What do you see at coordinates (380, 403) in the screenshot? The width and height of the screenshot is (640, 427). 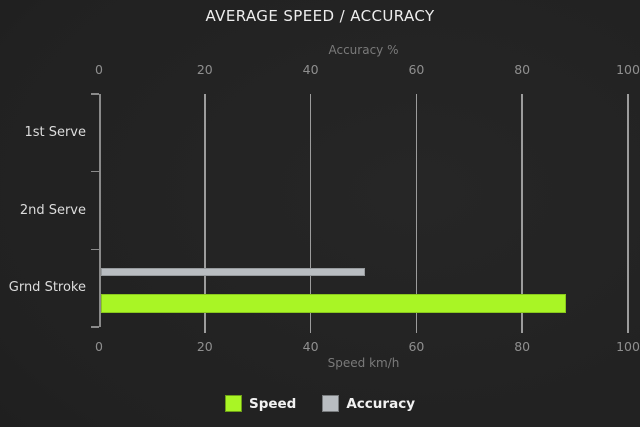 I see `legend-label-accuracy: Accuracy` at bounding box center [380, 403].